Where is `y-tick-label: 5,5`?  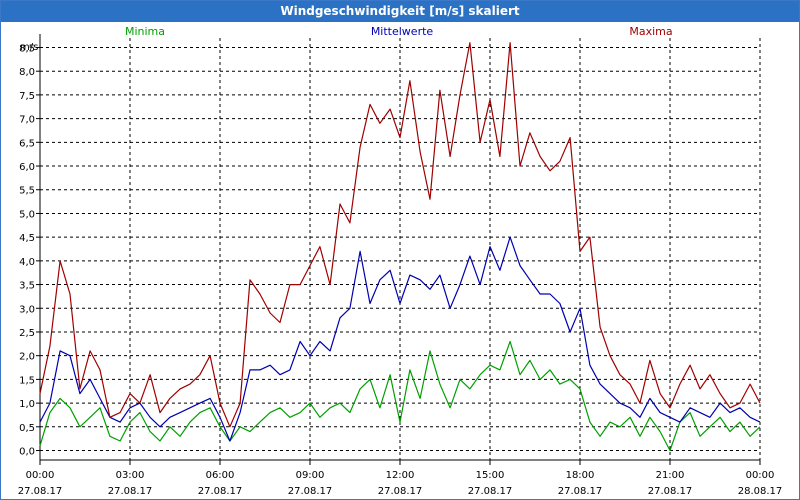 y-tick-label: 5,5 is located at coordinates (27, 191).